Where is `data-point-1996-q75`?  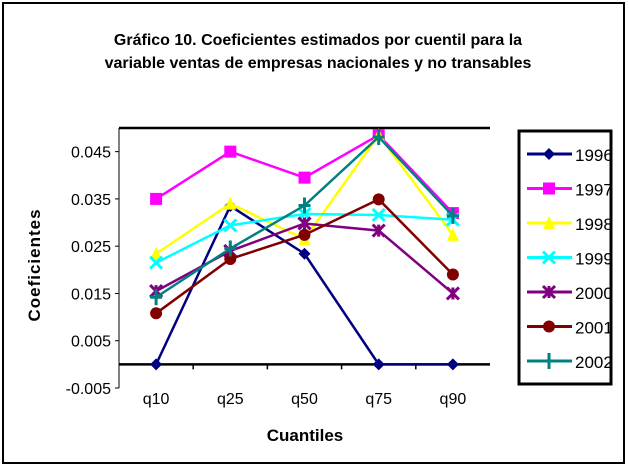 data-point-1996-q75 is located at coordinates (378, 364).